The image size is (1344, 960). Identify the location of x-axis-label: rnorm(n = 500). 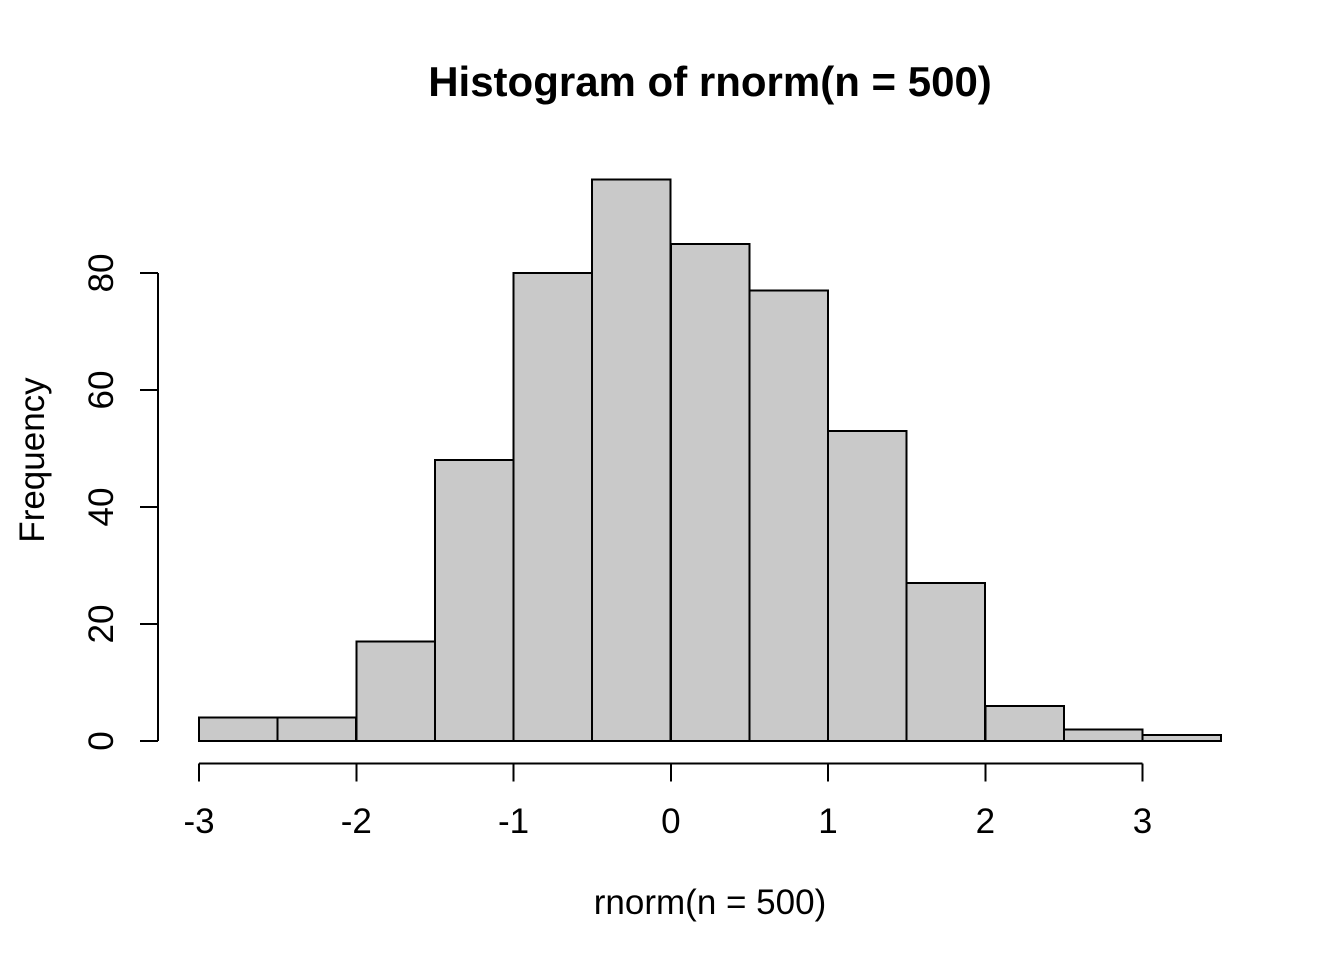
(710, 902).